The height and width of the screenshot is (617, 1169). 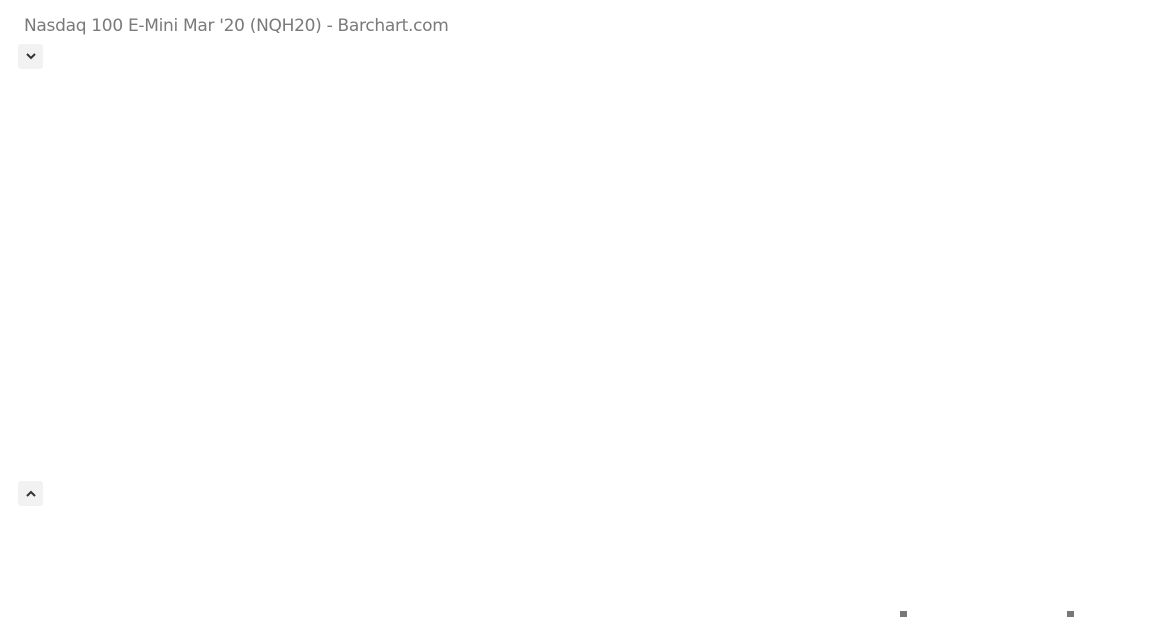 I want to click on ma-red-tag-bg, so click(x=1122, y=144).